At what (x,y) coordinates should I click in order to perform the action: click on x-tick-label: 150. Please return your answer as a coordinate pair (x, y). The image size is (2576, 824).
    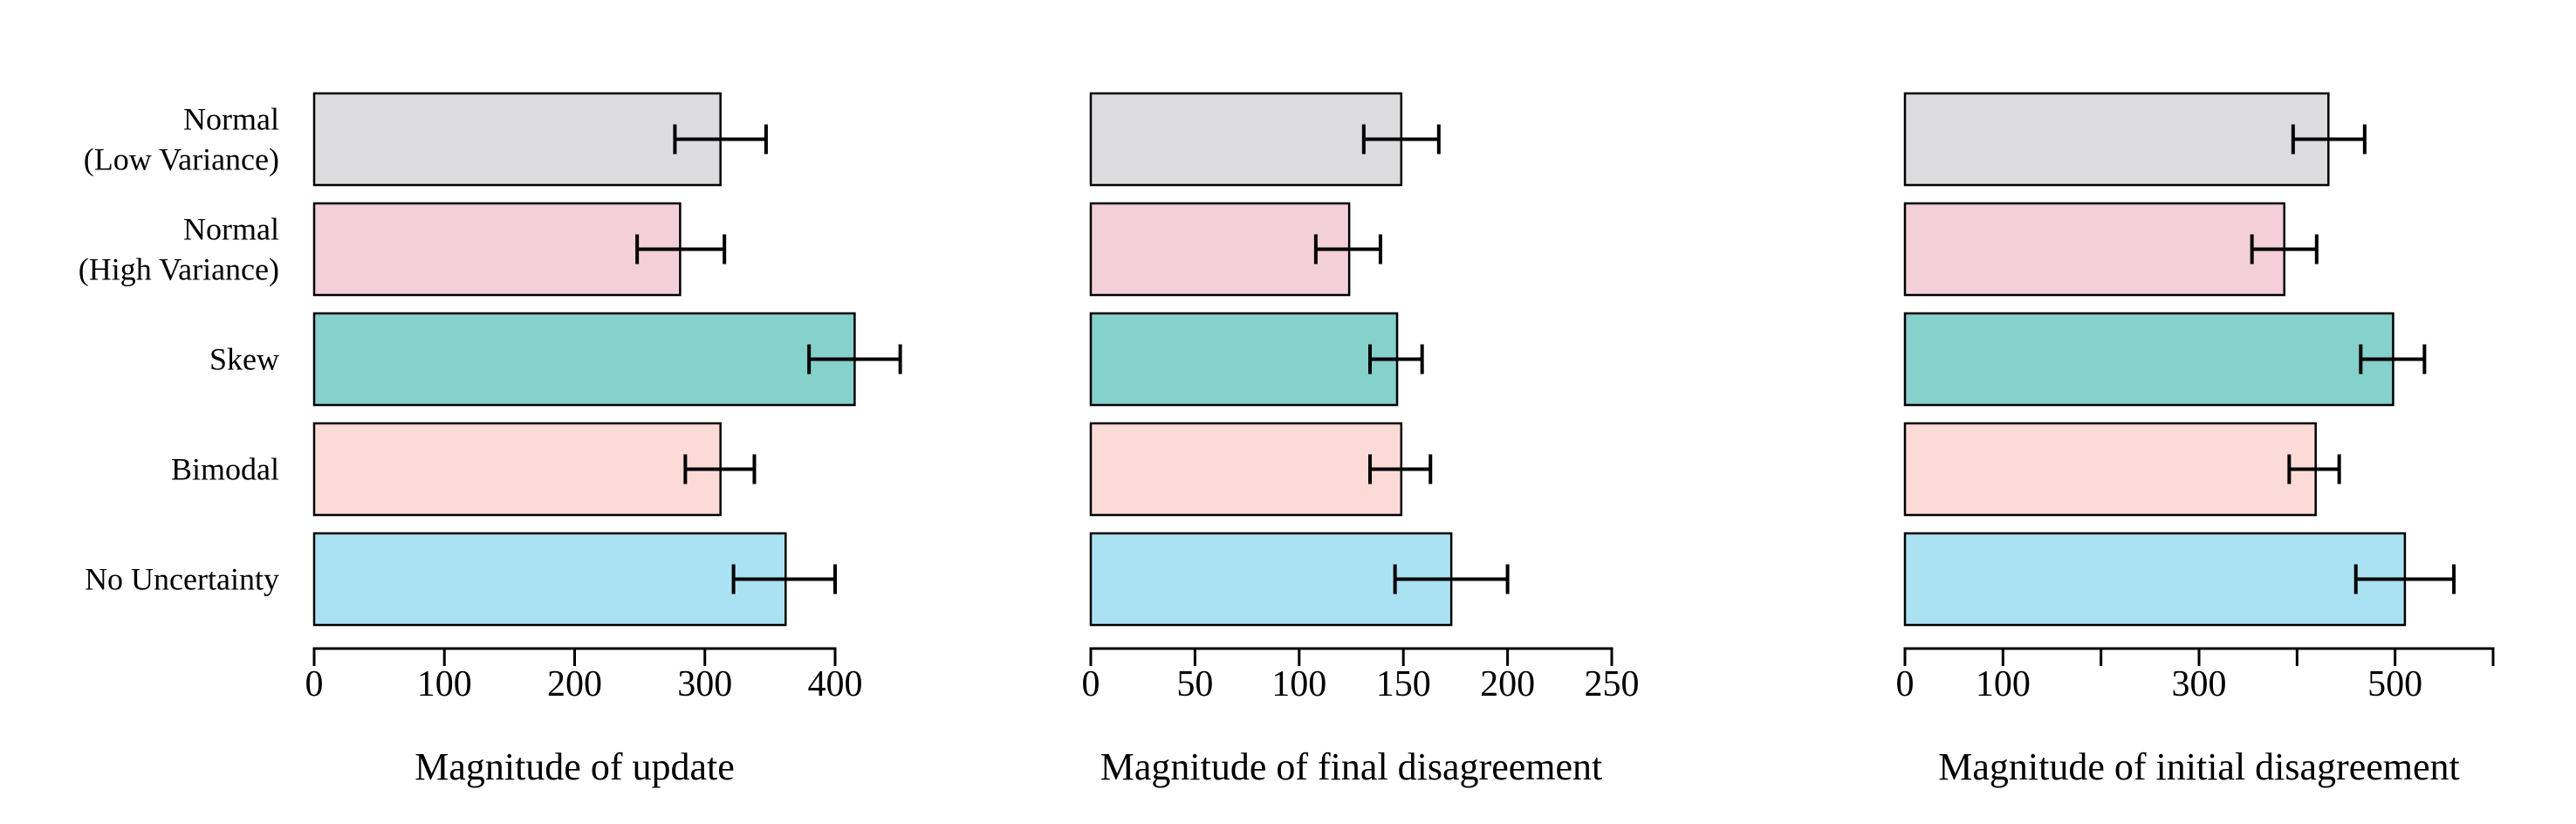
    Looking at the image, I should click on (1403, 684).